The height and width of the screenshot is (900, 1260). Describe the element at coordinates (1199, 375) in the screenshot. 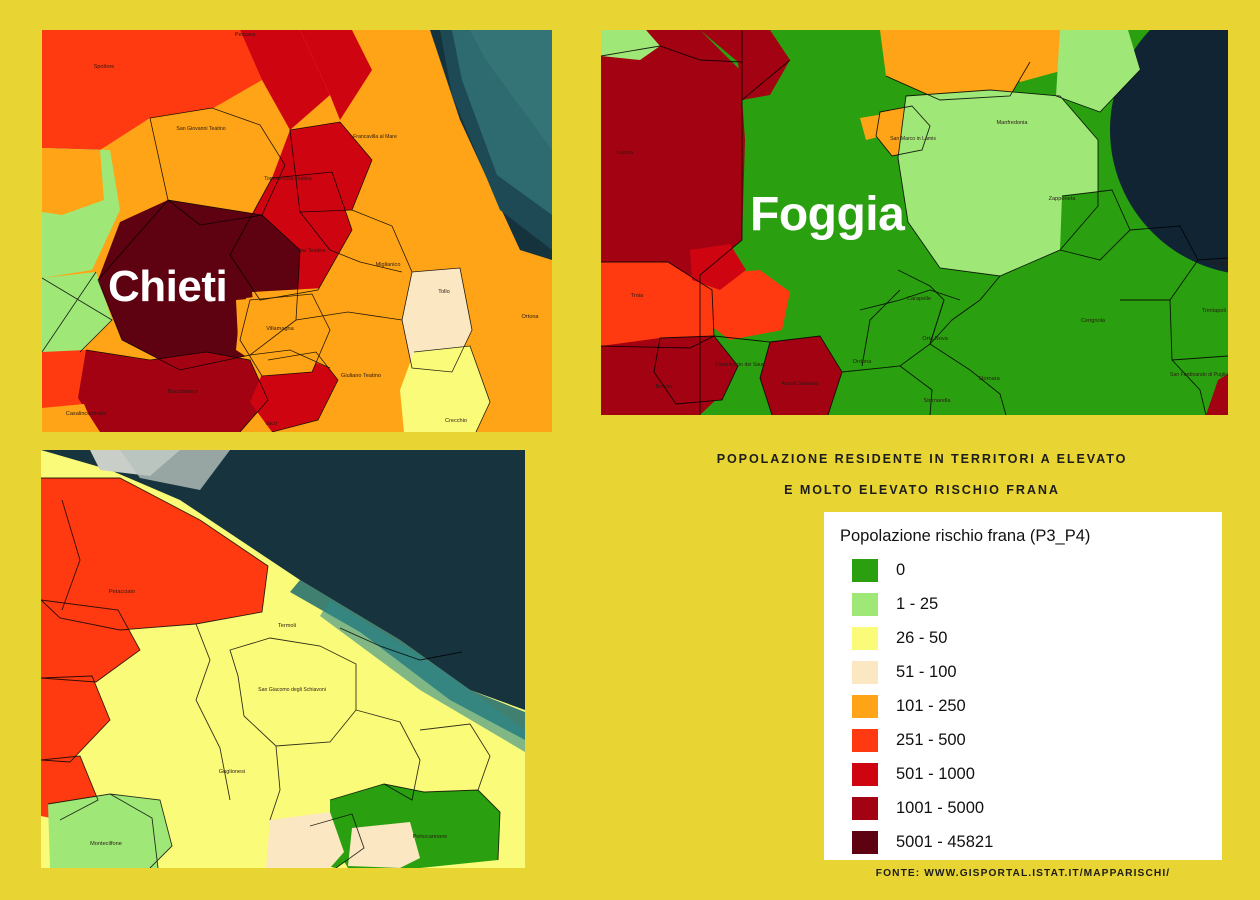

I see `municipality-label: San Ferdinando di Puglia` at that location.